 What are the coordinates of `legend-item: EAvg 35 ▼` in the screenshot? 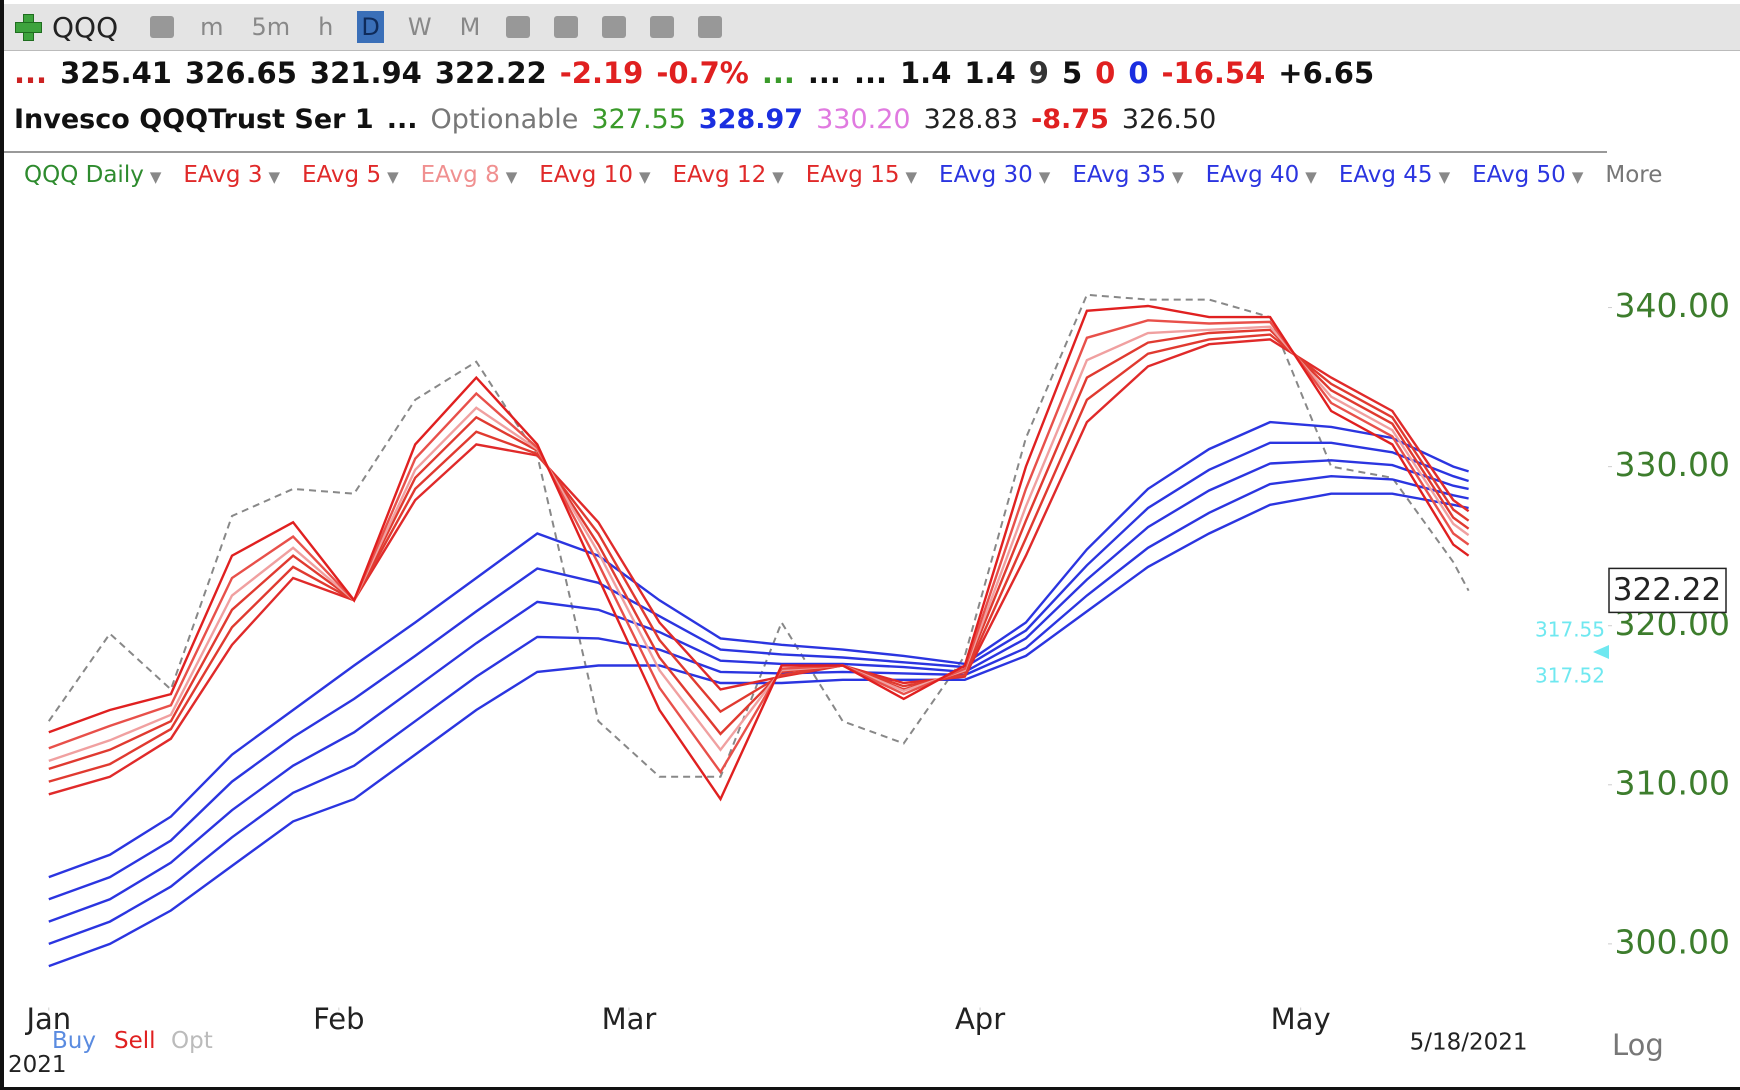 It's located at (1127, 175).